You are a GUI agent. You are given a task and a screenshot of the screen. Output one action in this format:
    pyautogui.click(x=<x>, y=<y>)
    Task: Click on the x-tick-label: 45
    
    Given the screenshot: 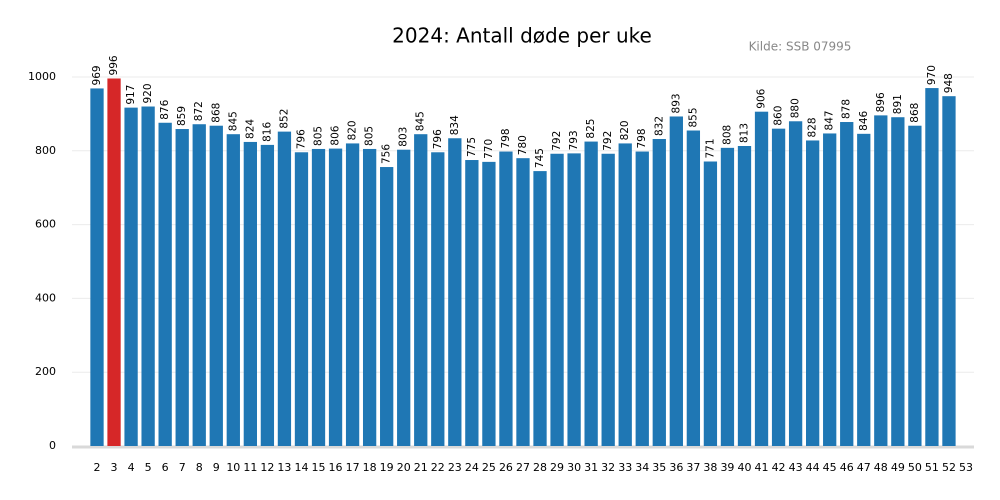 What is the action you would take?
    pyautogui.click(x=830, y=467)
    